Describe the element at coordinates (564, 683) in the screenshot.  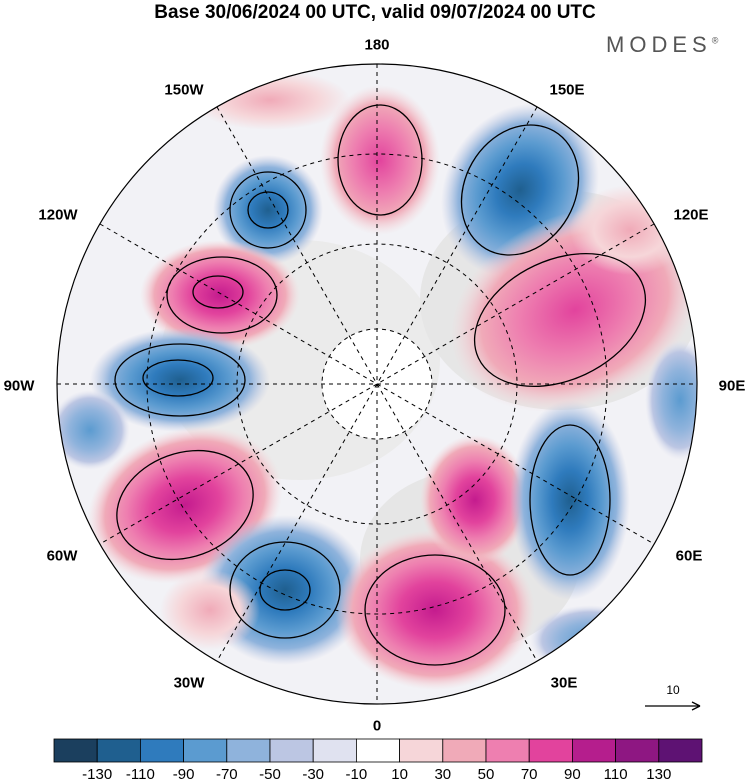
I see `lon-label-30e: 30E` at that location.